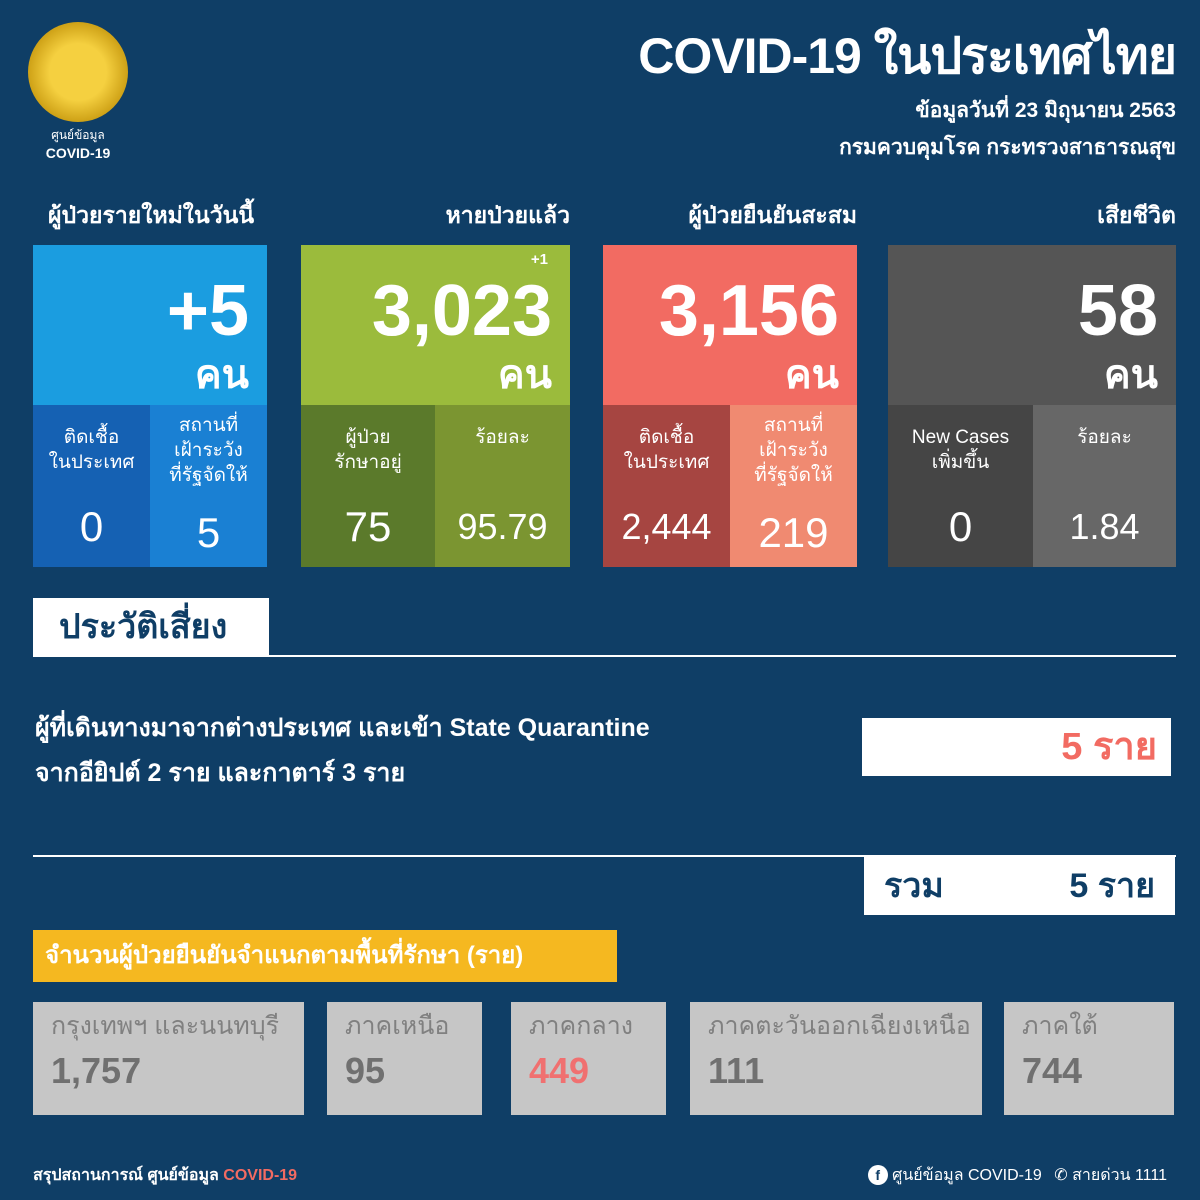 The image size is (1200, 1200). What do you see at coordinates (502, 526) in the screenshot?
I see `sub-value: 95.79` at bounding box center [502, 526].